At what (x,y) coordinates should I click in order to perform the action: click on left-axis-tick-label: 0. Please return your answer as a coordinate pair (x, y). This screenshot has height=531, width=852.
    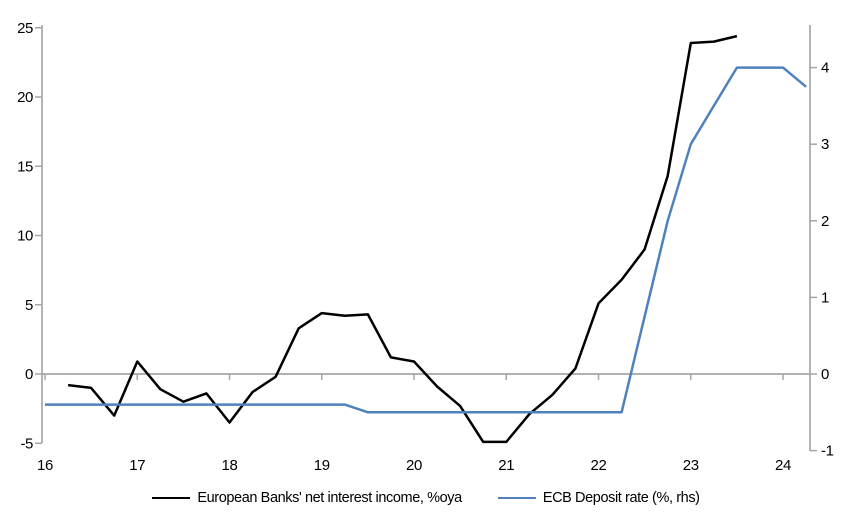
    Looking at the image, I should click on (29, 374).